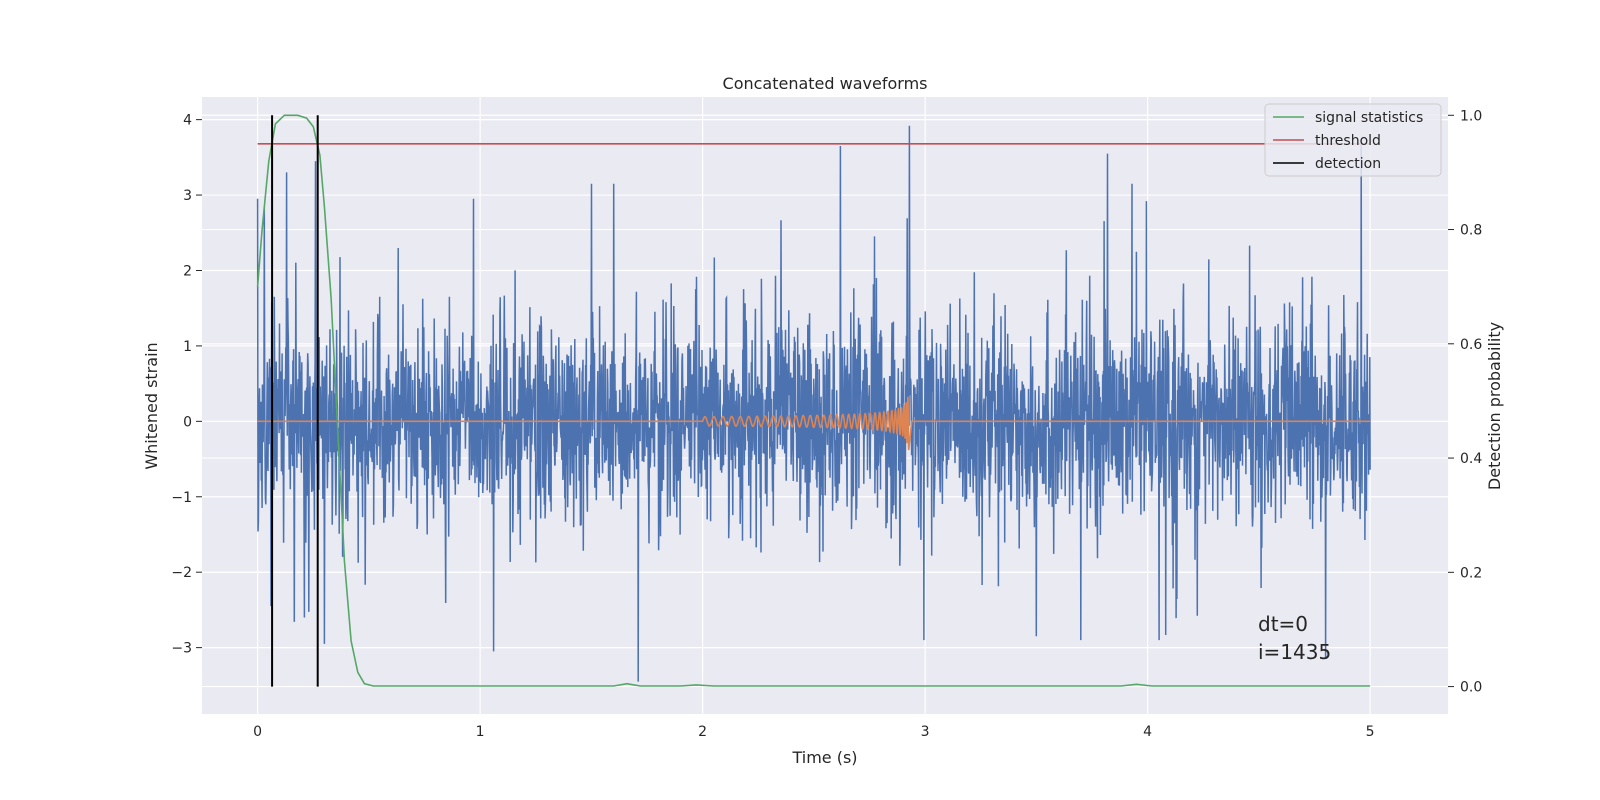  What do you see at coordinates (1471, 345) in the screenshot?
I see `y-right-tick-label: 0.6` at bounding box center [1471, 345].